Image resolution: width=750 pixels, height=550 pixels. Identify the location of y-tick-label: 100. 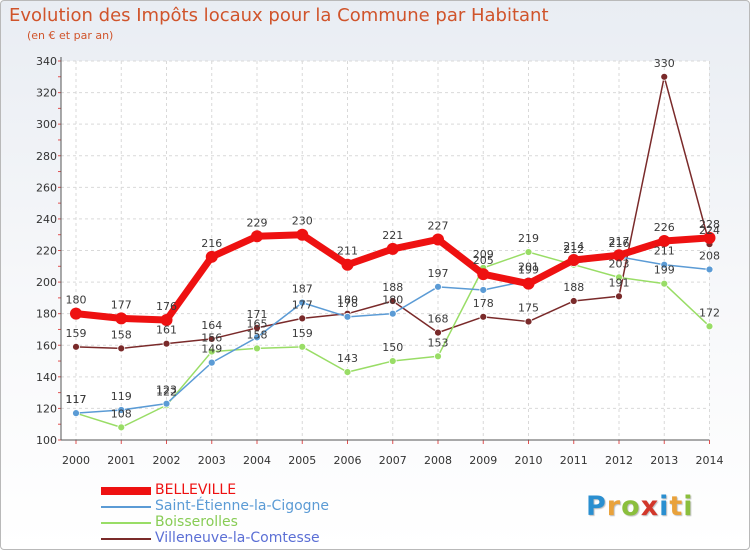
(46, 440).